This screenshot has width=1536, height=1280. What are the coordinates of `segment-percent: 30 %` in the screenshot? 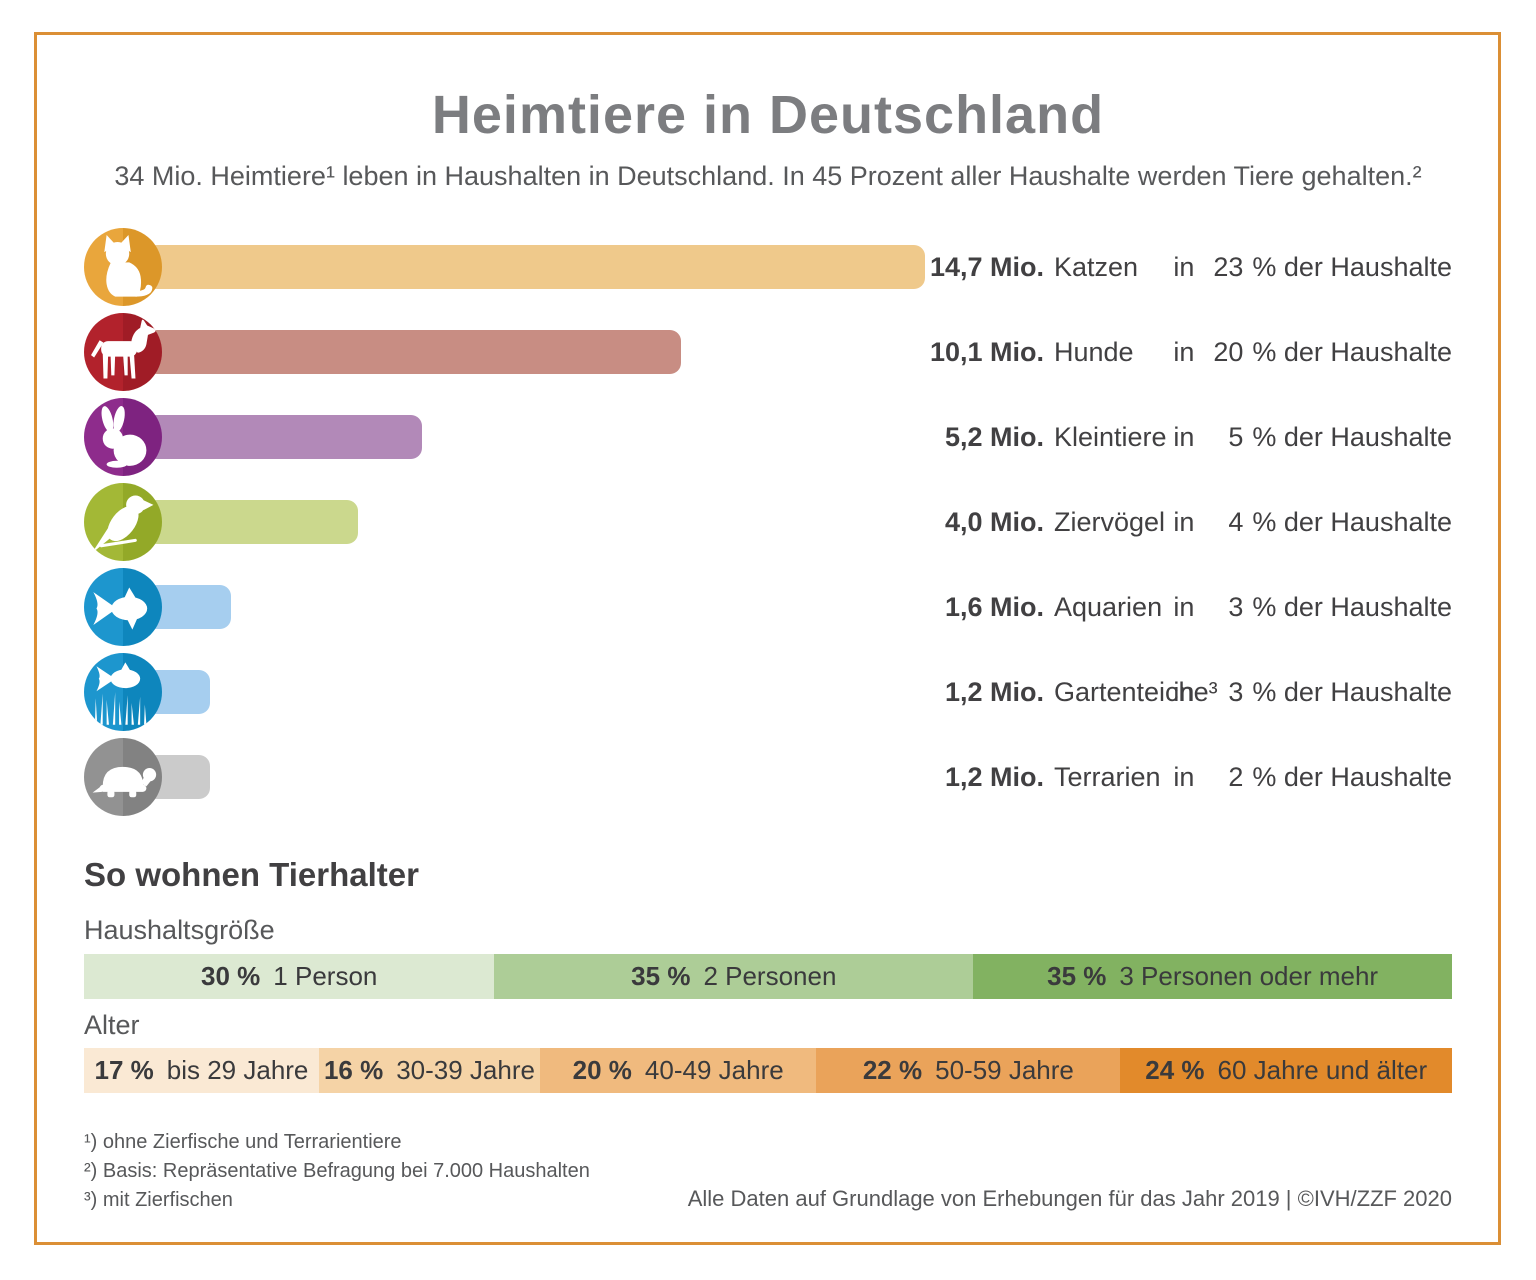 It's located at (231, 976).